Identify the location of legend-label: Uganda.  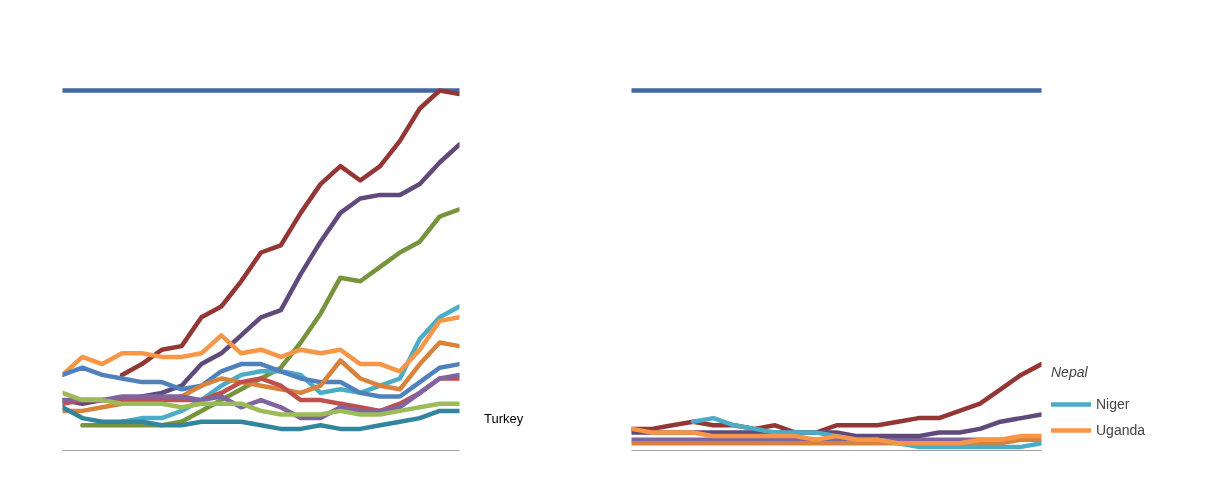
(1121, 430).